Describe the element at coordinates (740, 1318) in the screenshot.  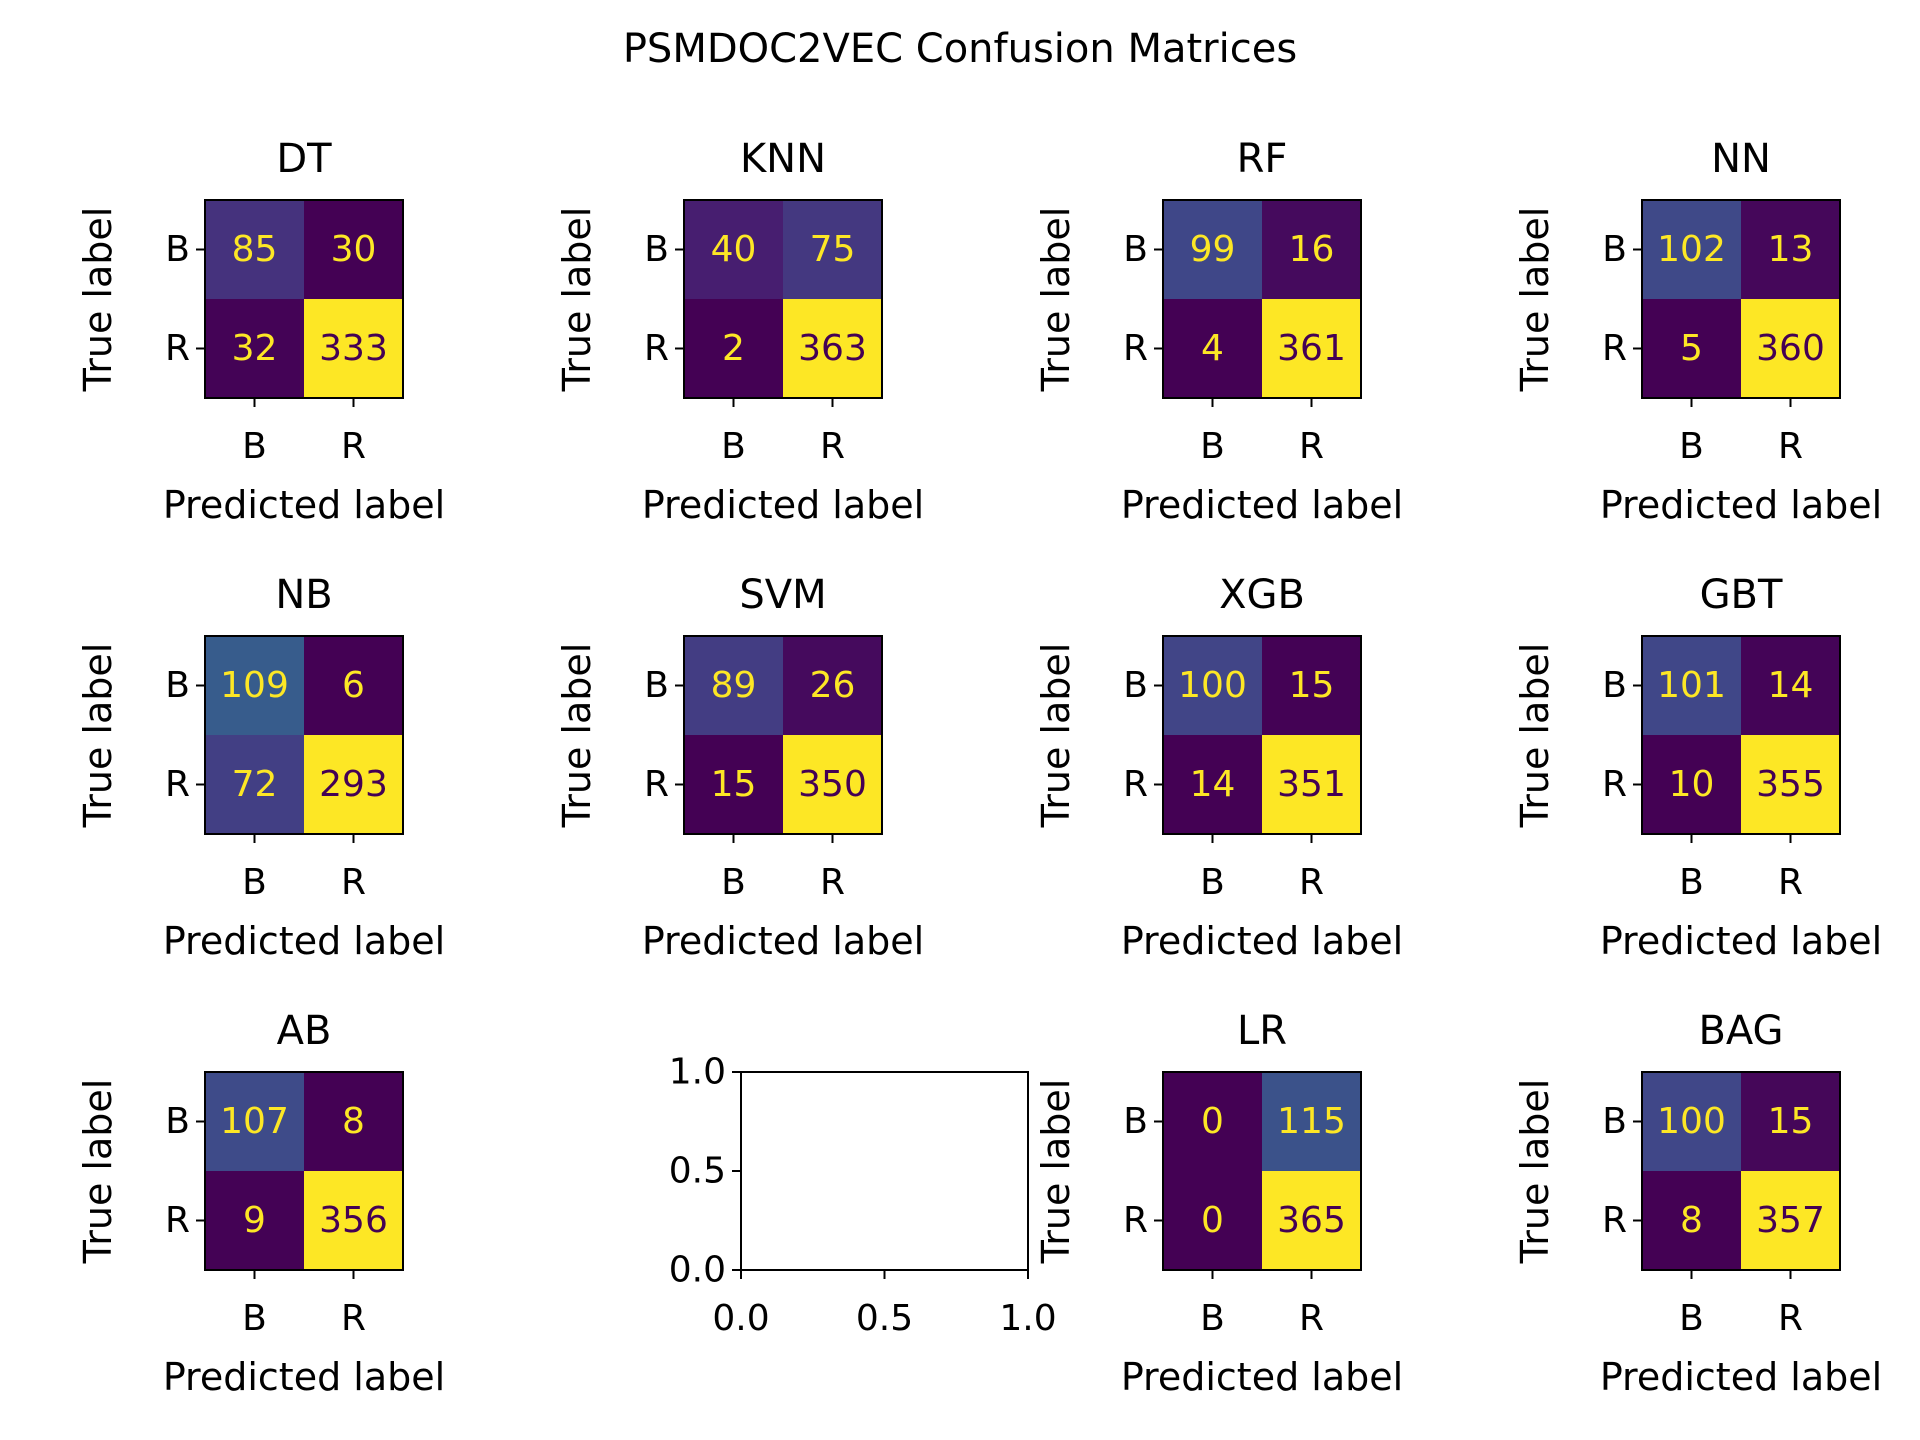
I see `x-tick-label: 0.0` at that location.